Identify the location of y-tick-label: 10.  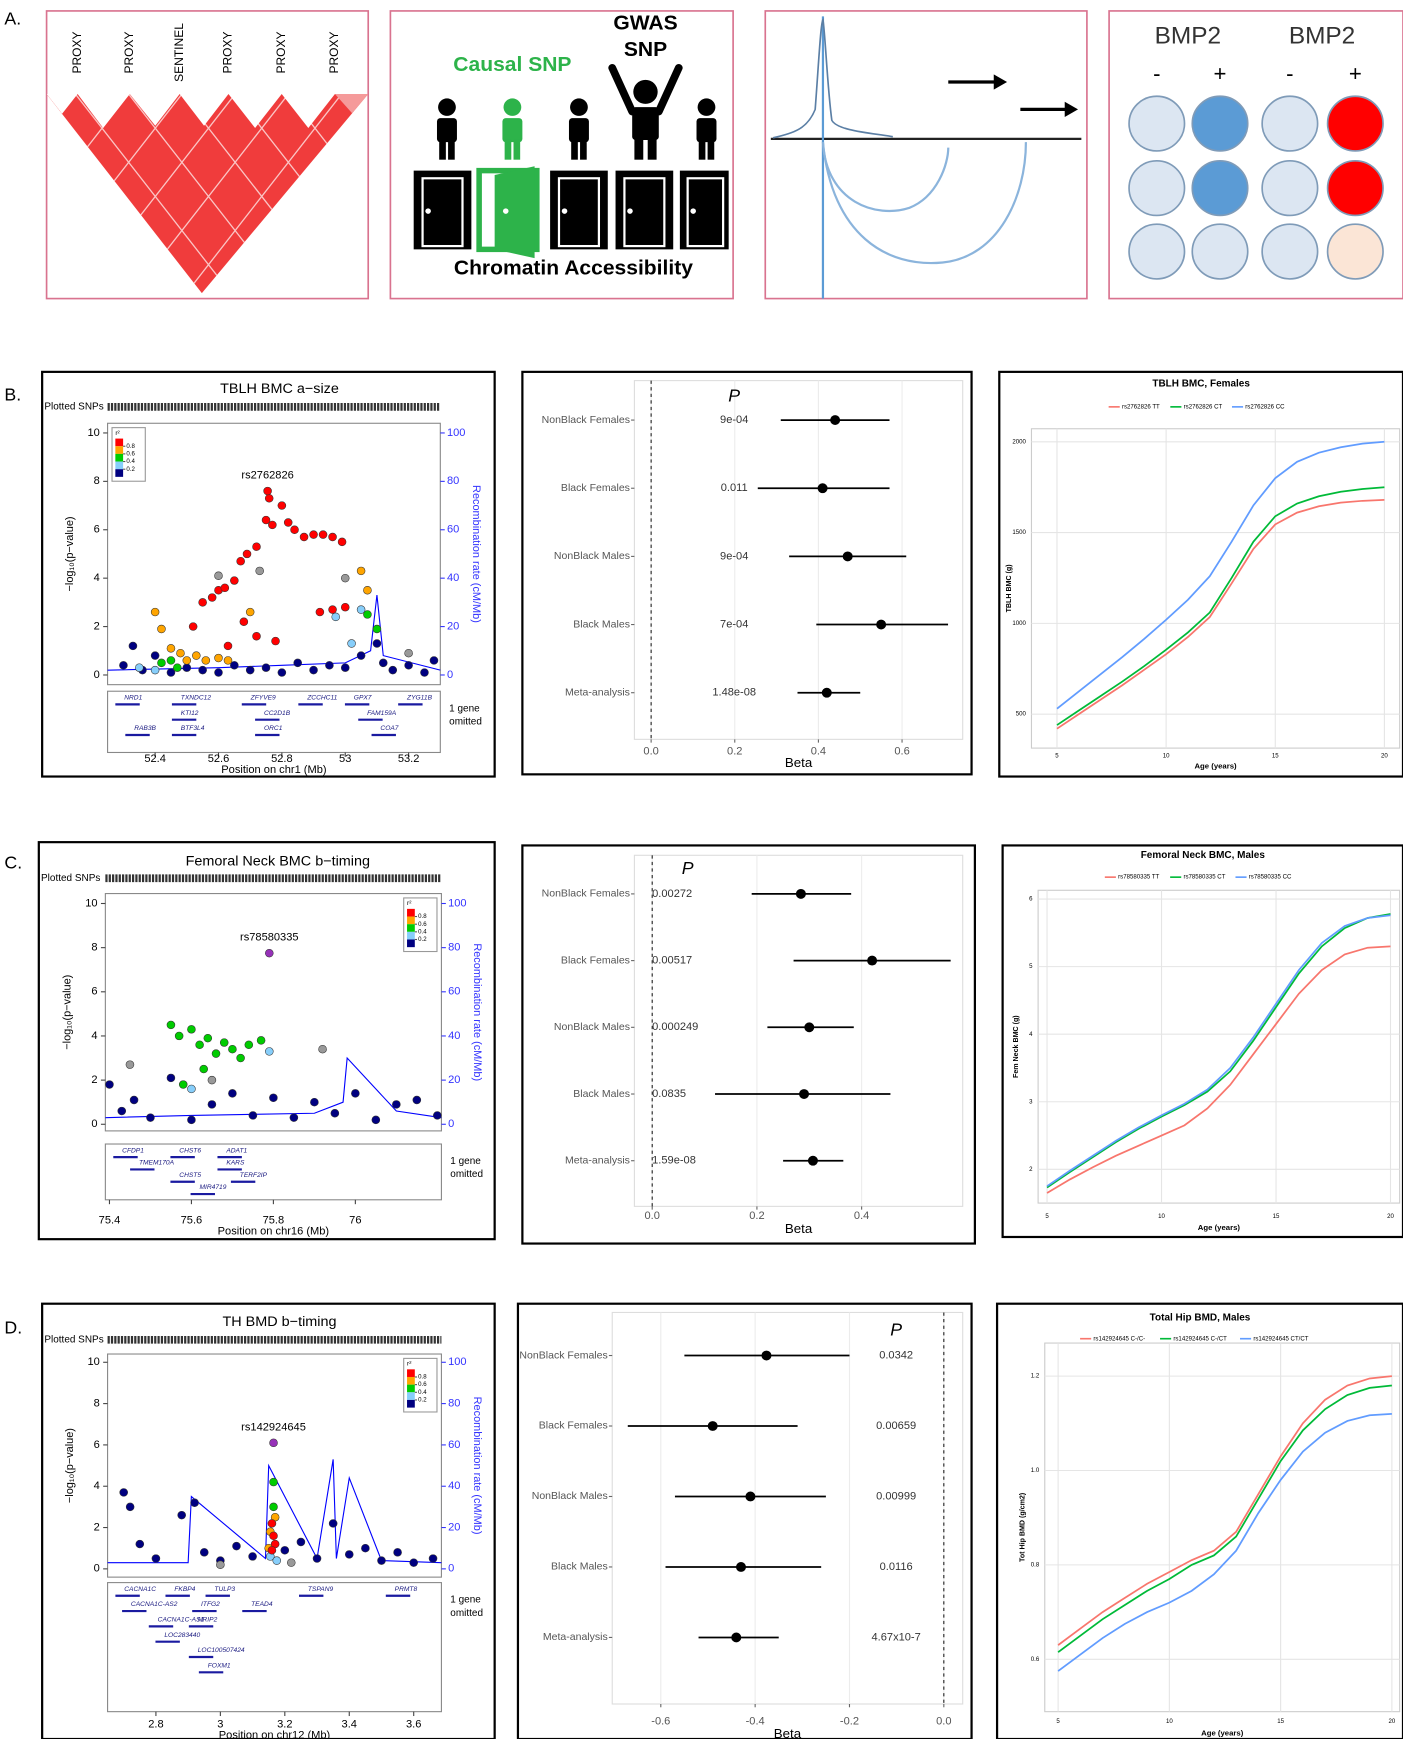
(93, 433).